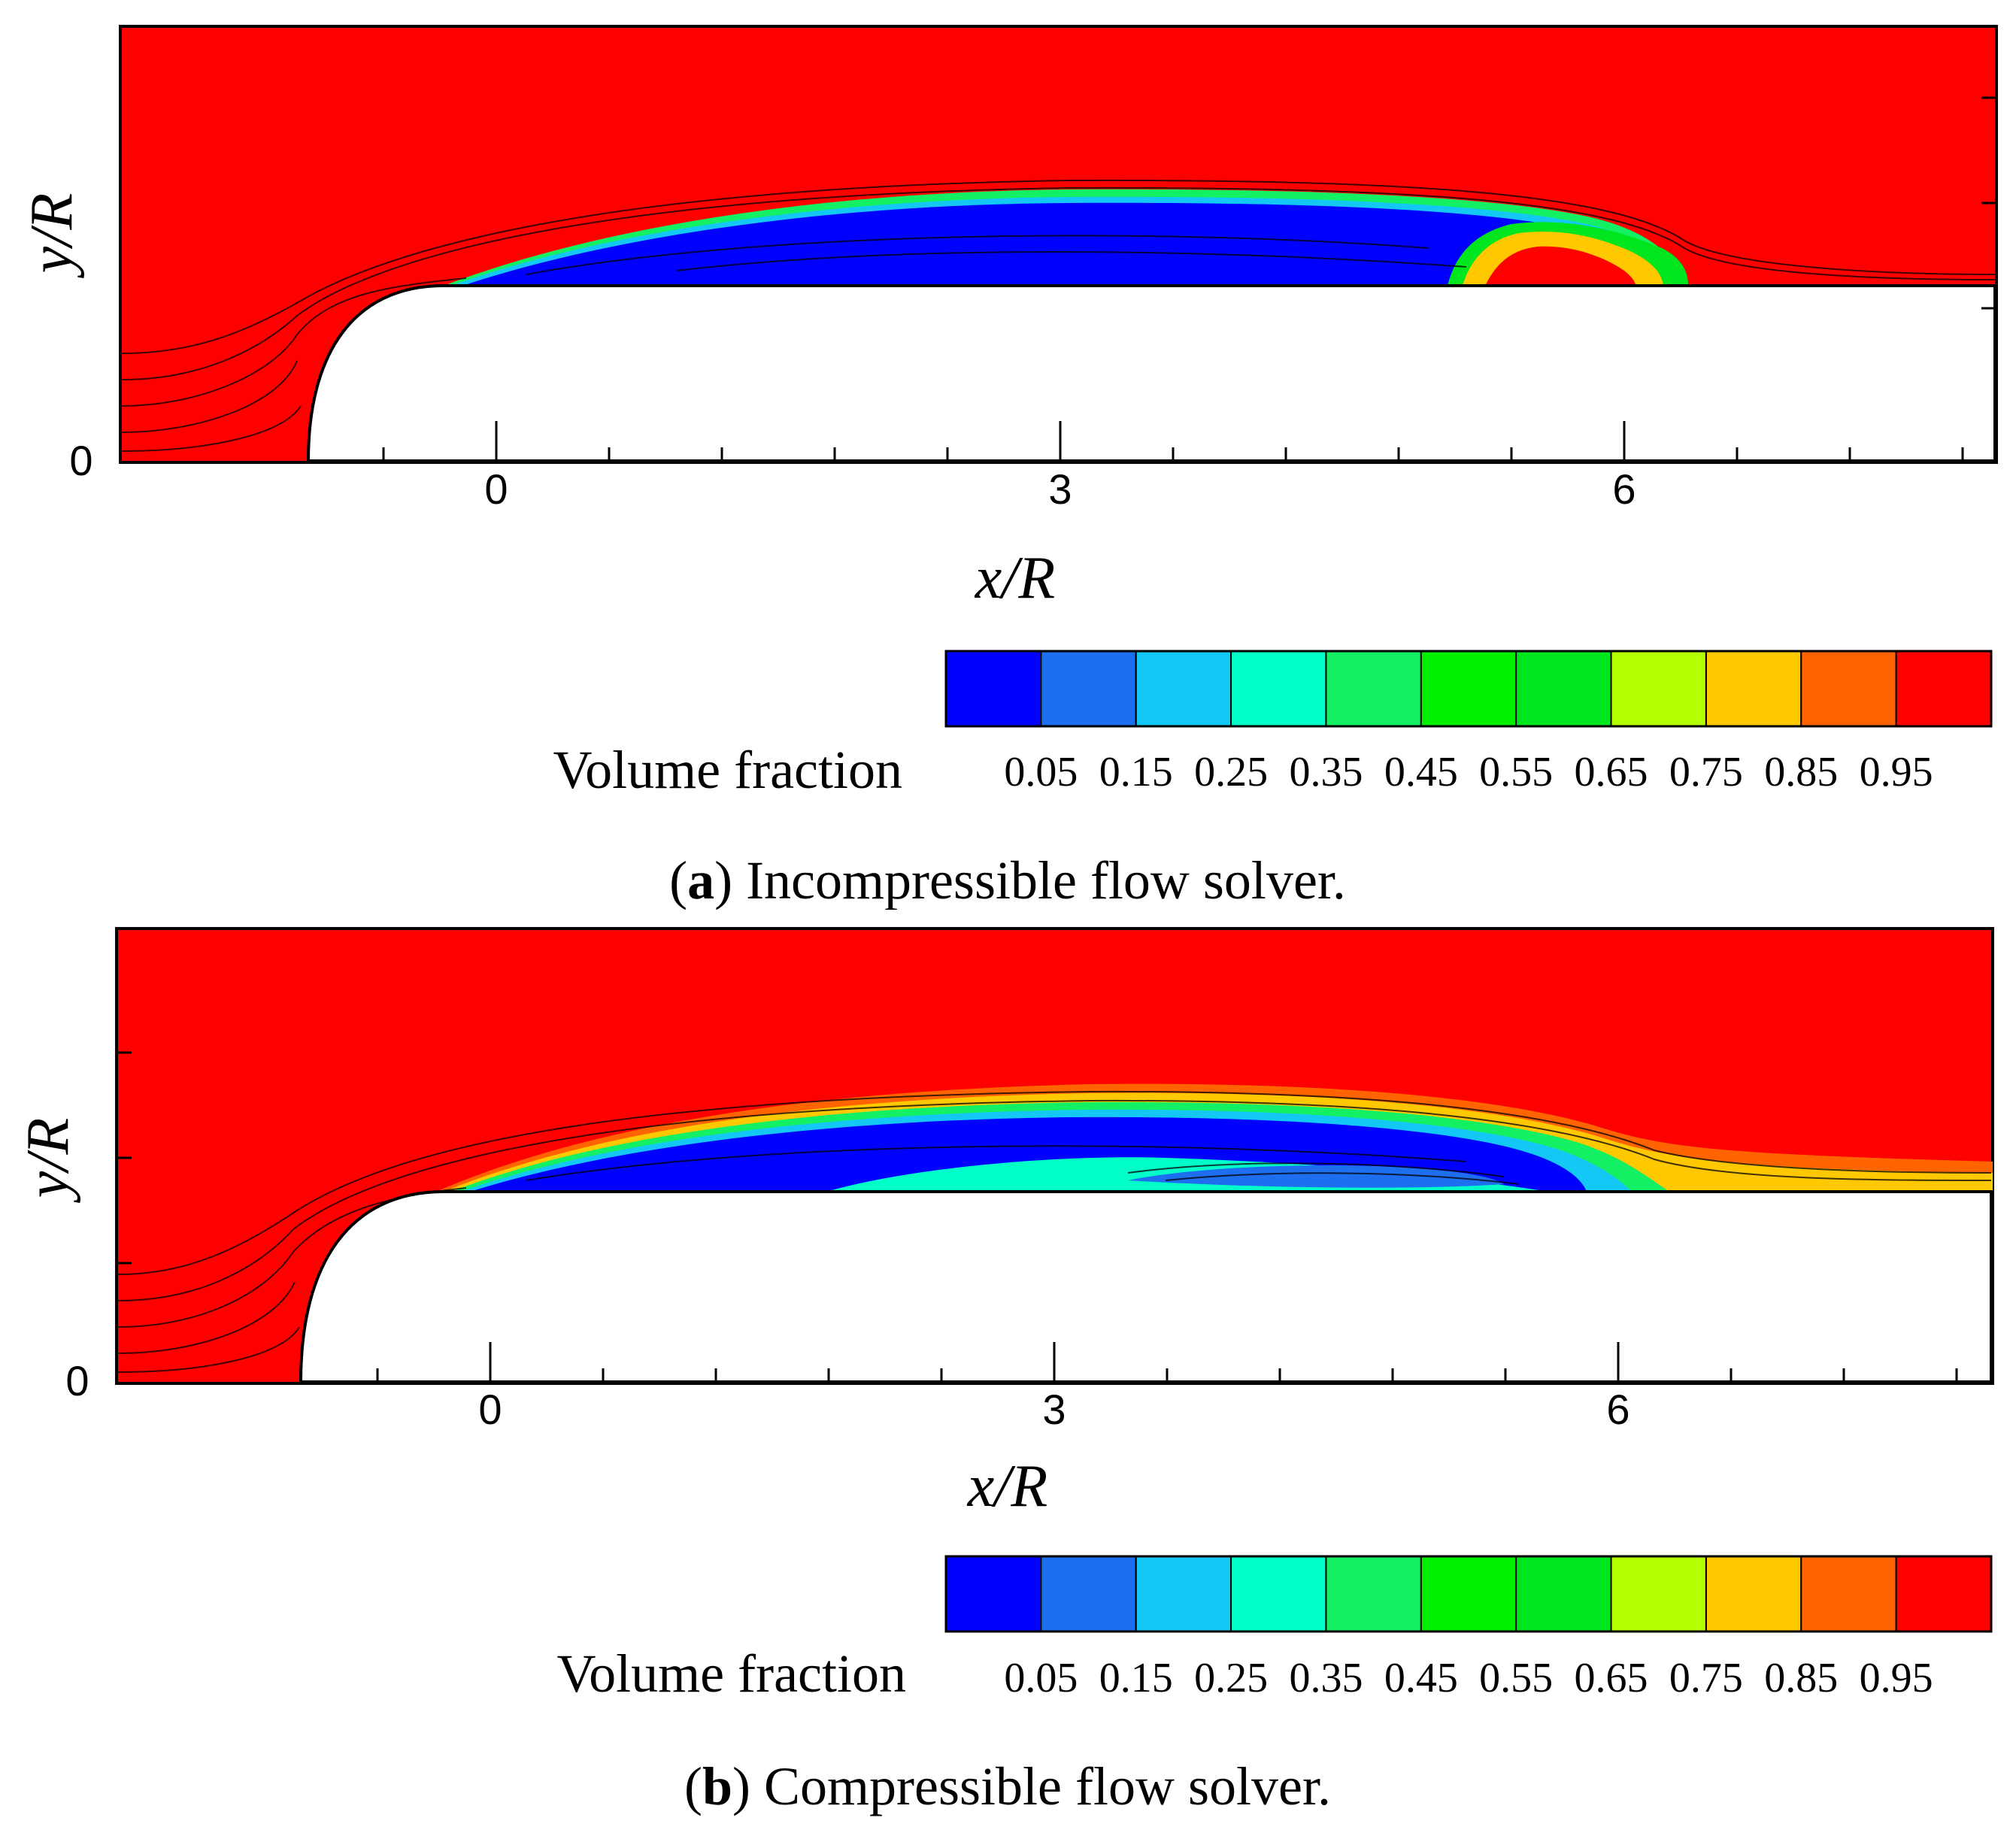  I want to click on panel-a-caption: (a) Incompressible flow solver., so click(1008, 880).